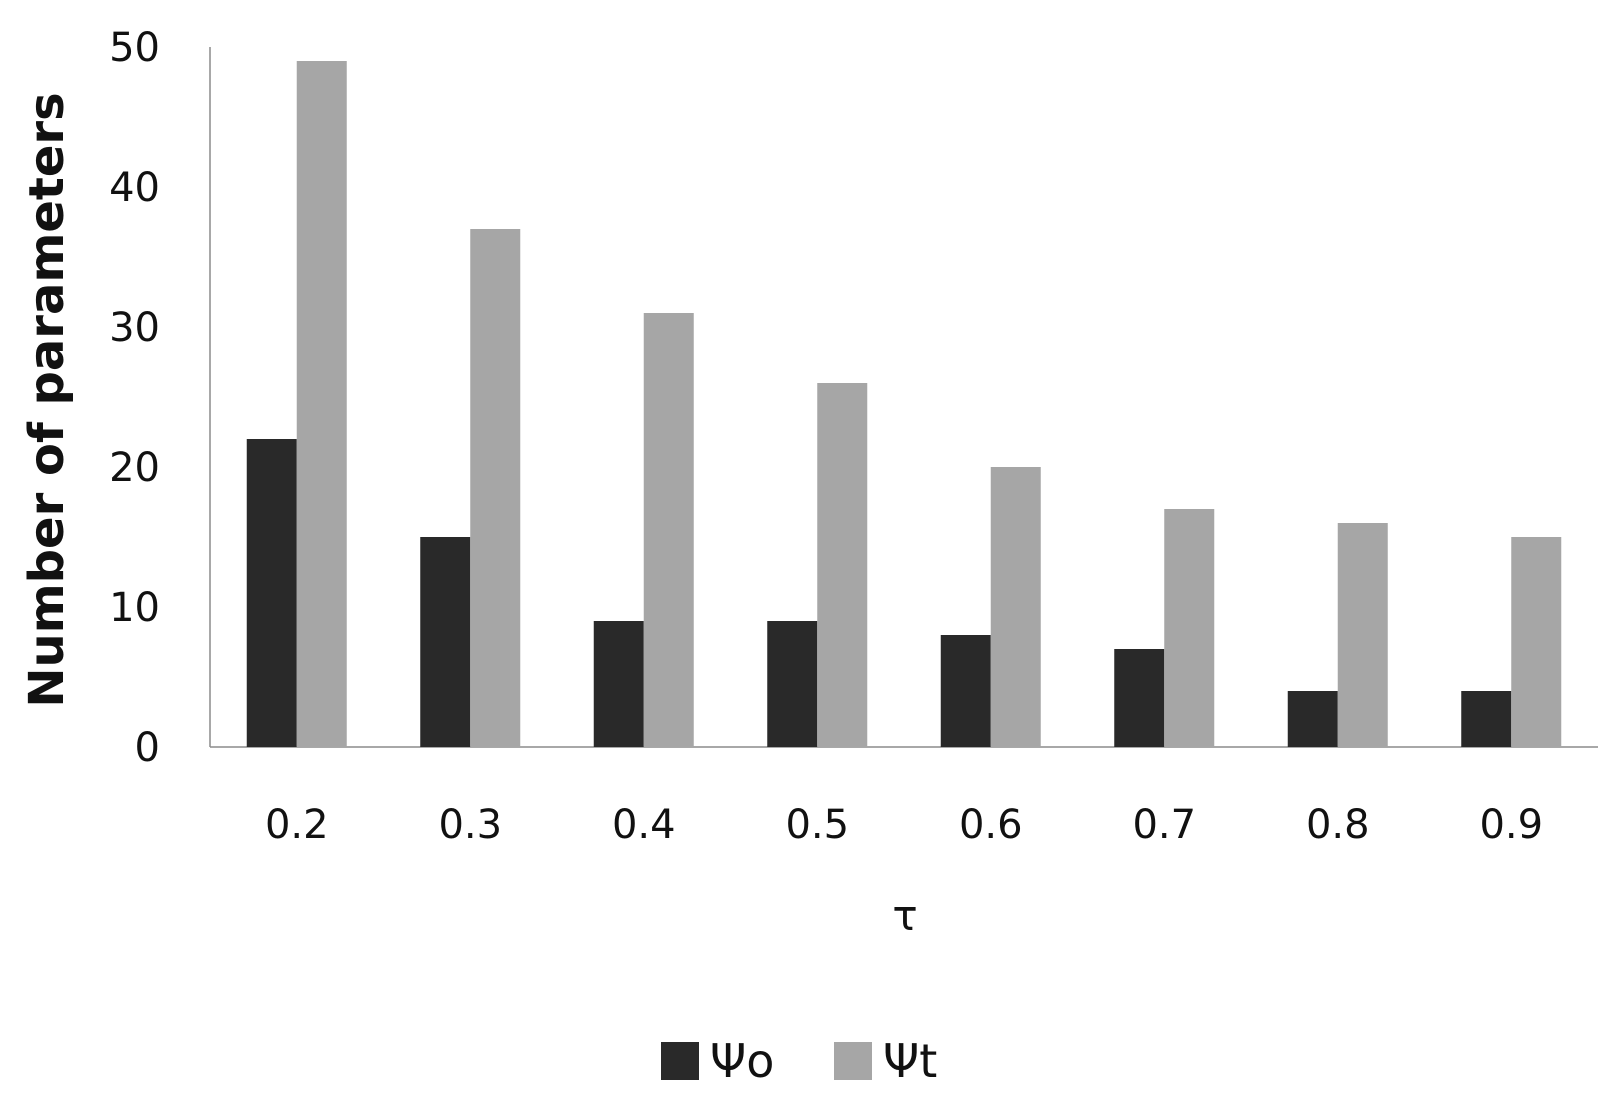 This screenshot has width=1612, height=1097. Describe the element at coordinates (47, 399) in the screenshot. I see `y-axis-title: Number of parameters` at that location.